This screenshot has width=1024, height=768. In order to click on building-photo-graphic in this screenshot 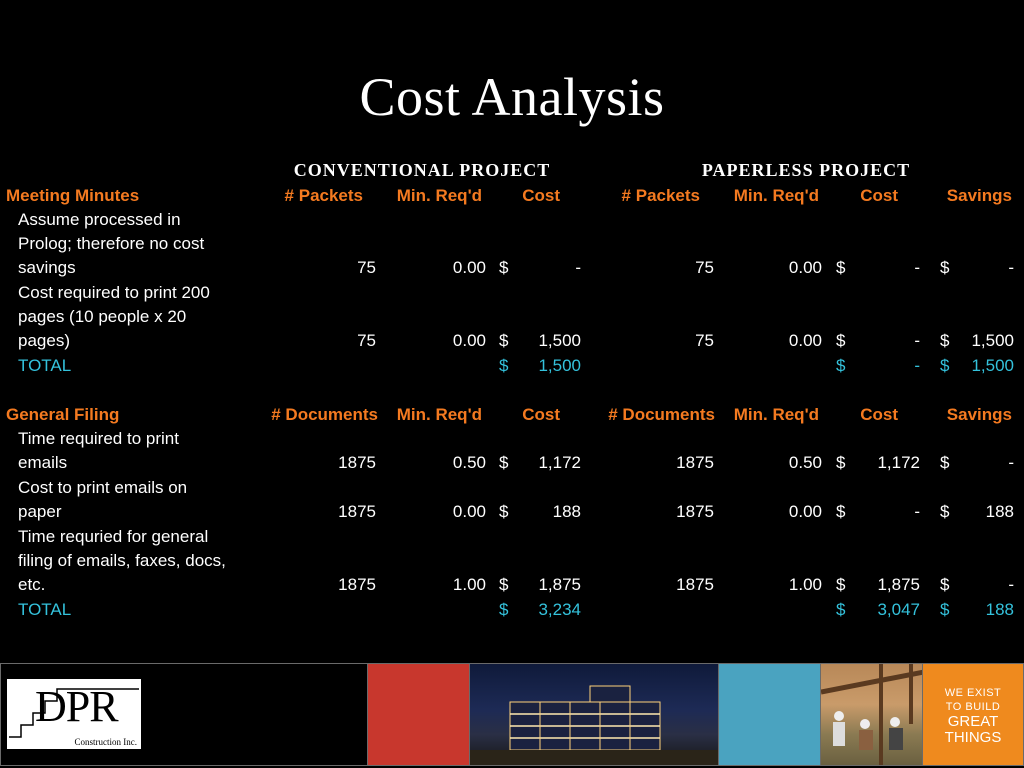, I will do `click(594, 725)`.